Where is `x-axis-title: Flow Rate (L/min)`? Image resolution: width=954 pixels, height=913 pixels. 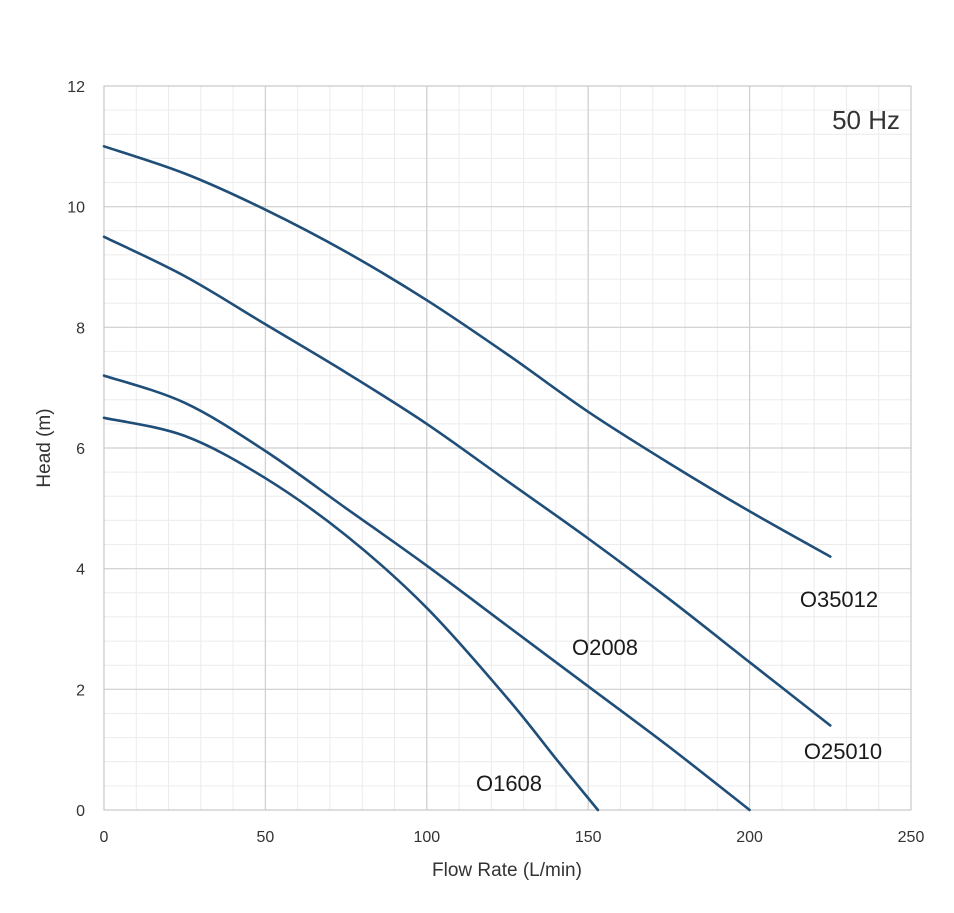
x-axis-title: Flow Rate (L/min) is located at coordinates (507, 870).